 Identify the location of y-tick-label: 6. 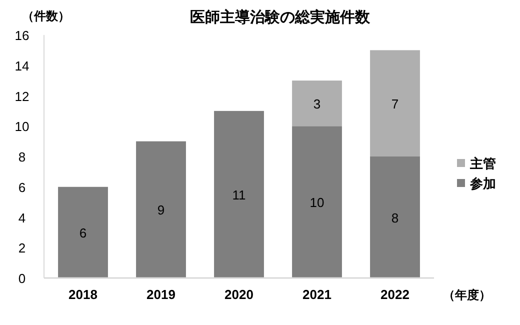
(22, 187).